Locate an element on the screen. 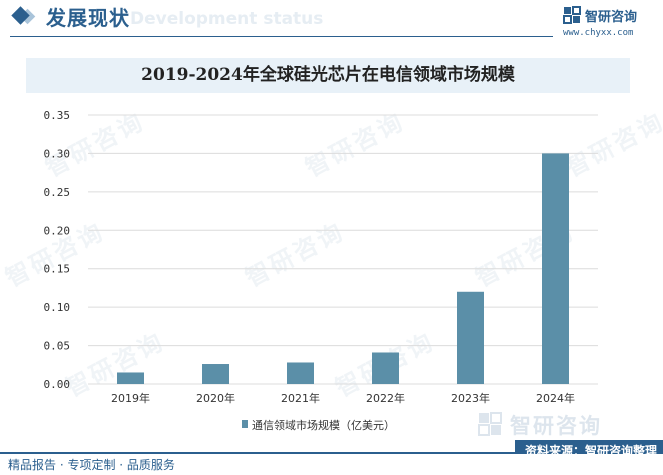 The image size is (663, 475). chart-title: 2019-2024年全球硅光芯片在电信领域市场规模 is located at coordinates (328, 75).